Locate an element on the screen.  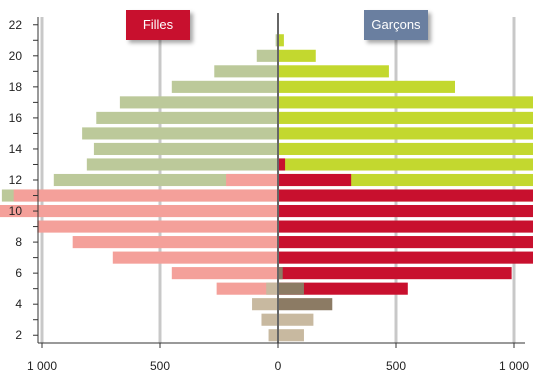
y-tick-label: 16 is located at coordinates (16, 118).